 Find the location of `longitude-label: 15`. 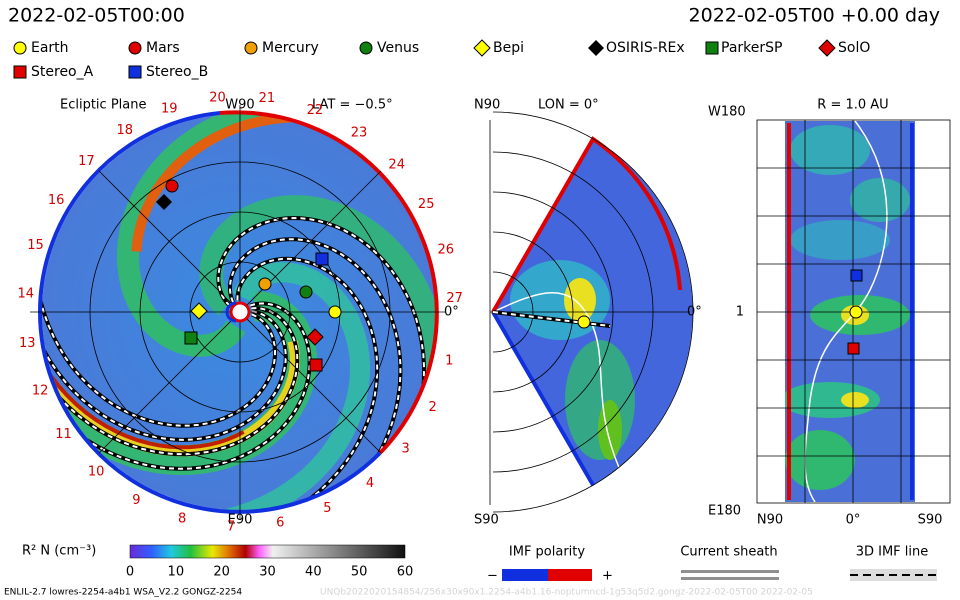

longitude-label: 15 is located at coordinates (35, 245).